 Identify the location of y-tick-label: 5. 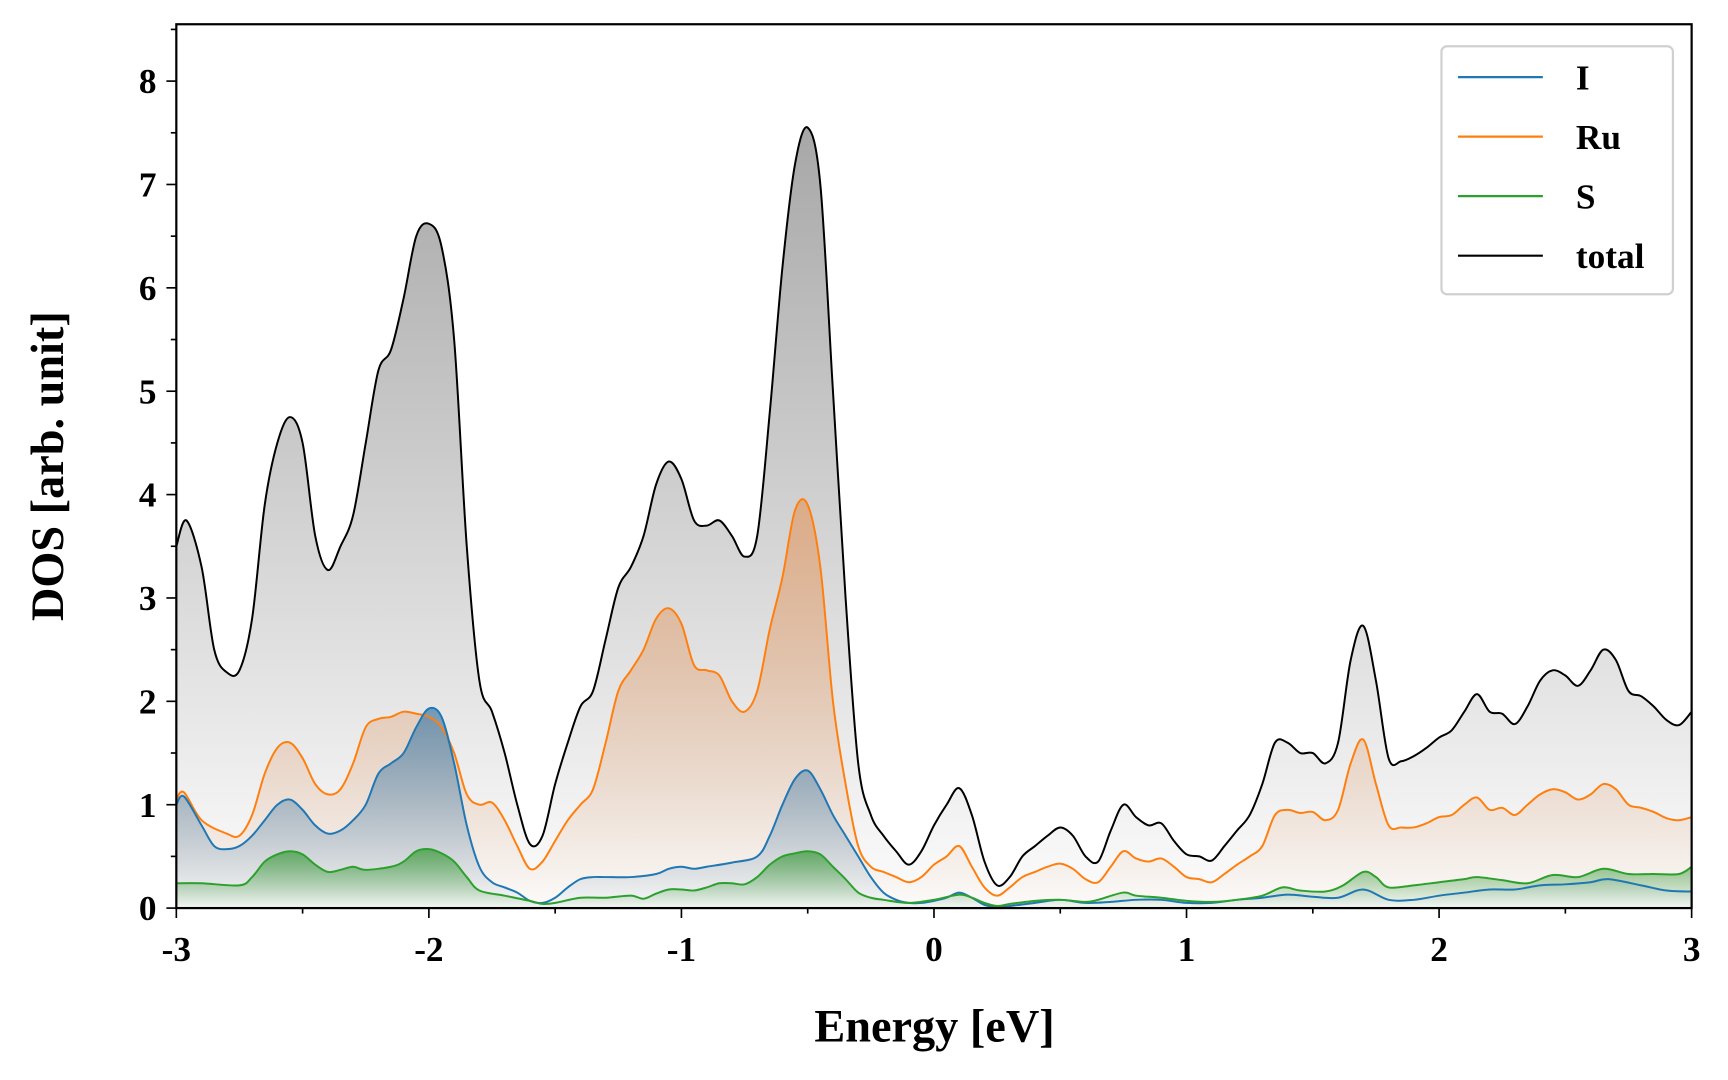
(148, 391).